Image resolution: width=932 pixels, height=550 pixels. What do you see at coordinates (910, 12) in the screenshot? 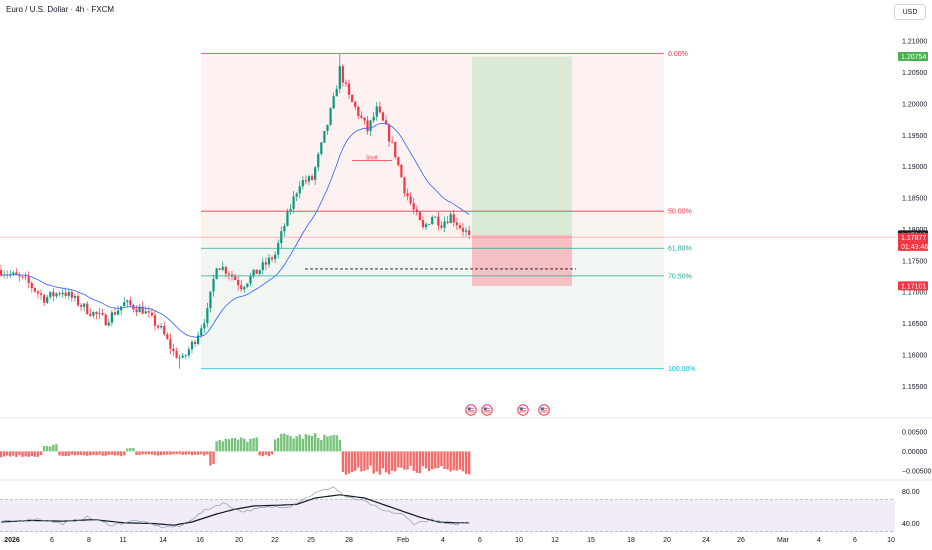
I see `currency-button: USD` at bounding box center [910, 12].